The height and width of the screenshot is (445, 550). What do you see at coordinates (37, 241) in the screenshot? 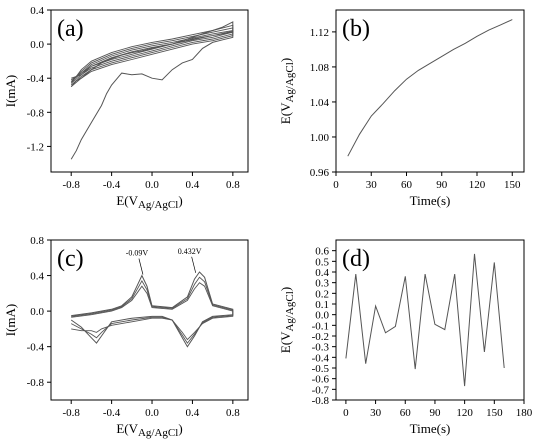
I see `y-tick-label: 0.8` at bounding box center [37, 241].